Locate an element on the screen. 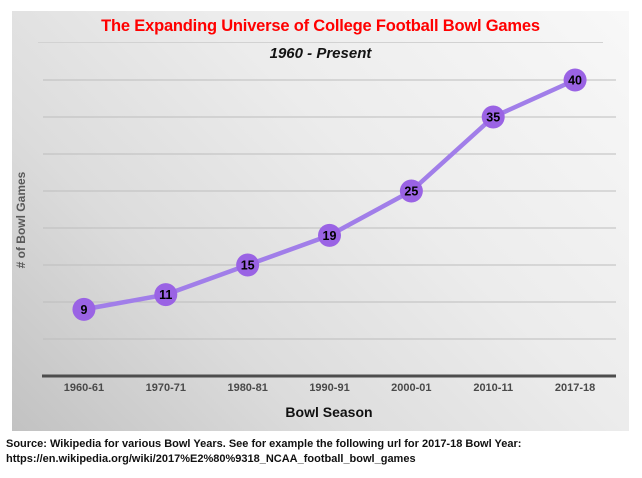 This screenshot has height=478, width=642. x-tick-label: 2017-18 is located at coordinates (575, 388).